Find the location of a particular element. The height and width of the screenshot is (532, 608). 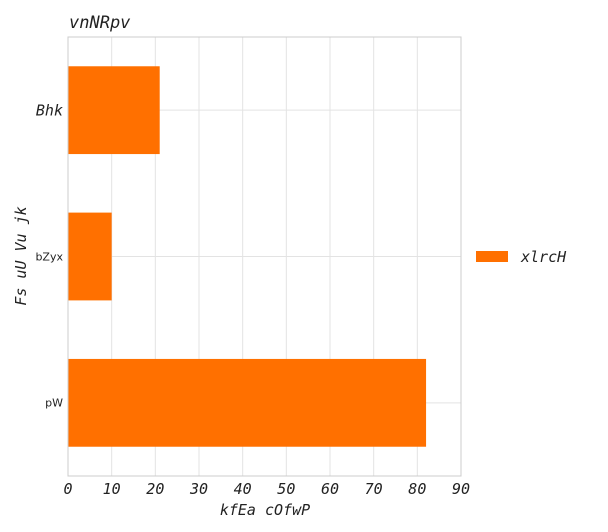

x-tick-label: 50 is located at coordinates (286, 489).